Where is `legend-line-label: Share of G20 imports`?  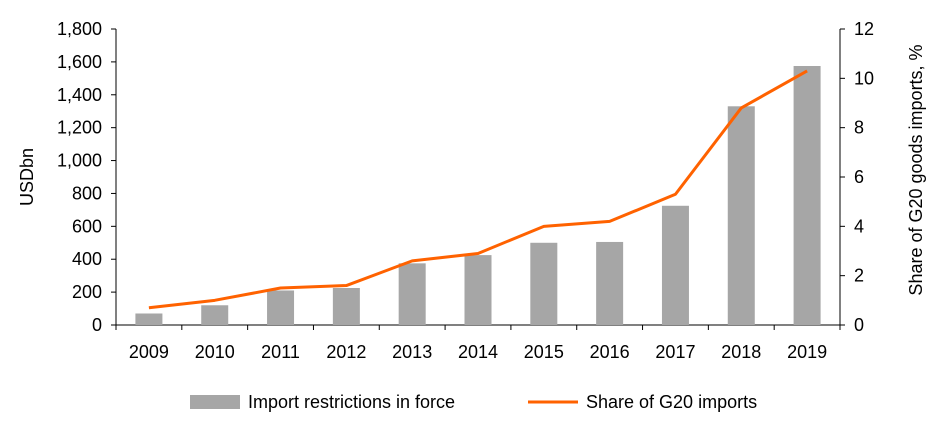
legend-line-label: Share of G20 imports is located at coordinates (671, 402).